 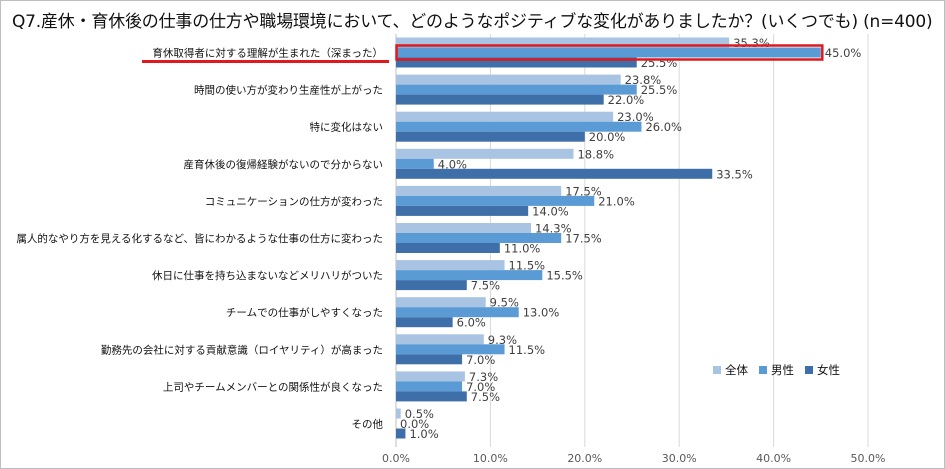 What do you see at coordinates (199, 238) in the screenshot?
I see `category-label: 属人的なやり方を見える化するなど、皆にわかるような仕事の仕方に変わった` at bounding box center [199, 238].